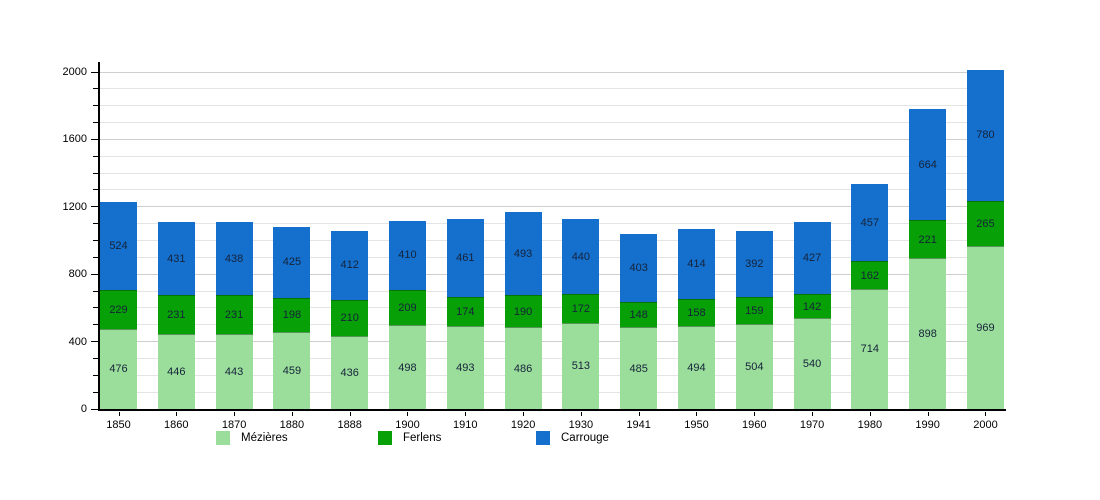  I want to click on x-label-1910: 1910, so click(465, 425).